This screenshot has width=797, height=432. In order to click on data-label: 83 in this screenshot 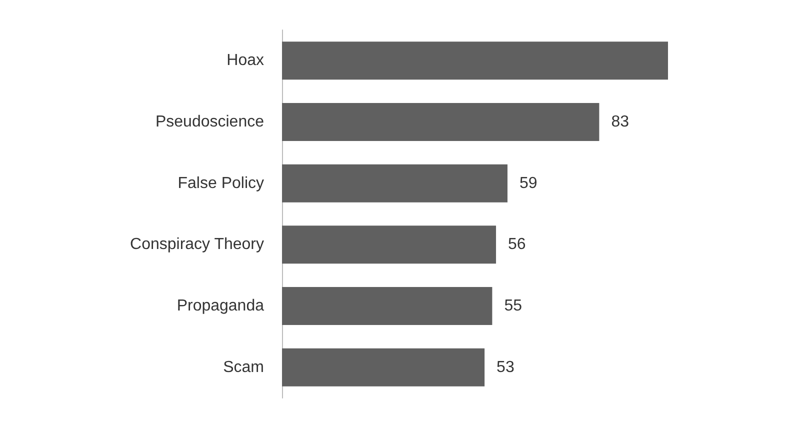, I will do `click(620, 122)`.